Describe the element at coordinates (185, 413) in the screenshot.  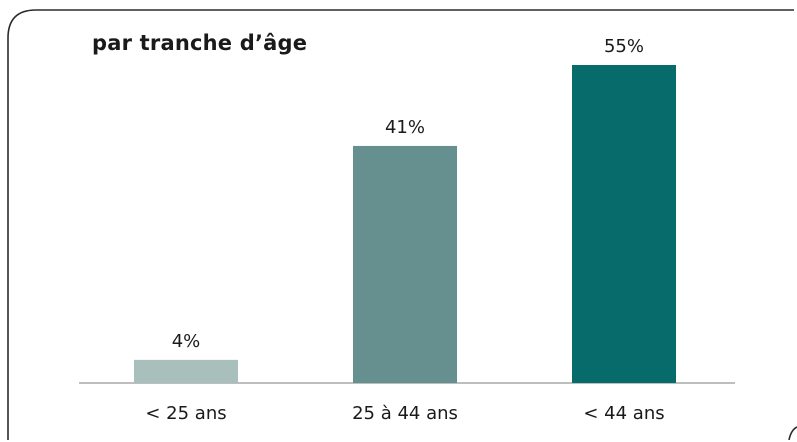
I see `x-tick-label: < 25 ans` at that location.